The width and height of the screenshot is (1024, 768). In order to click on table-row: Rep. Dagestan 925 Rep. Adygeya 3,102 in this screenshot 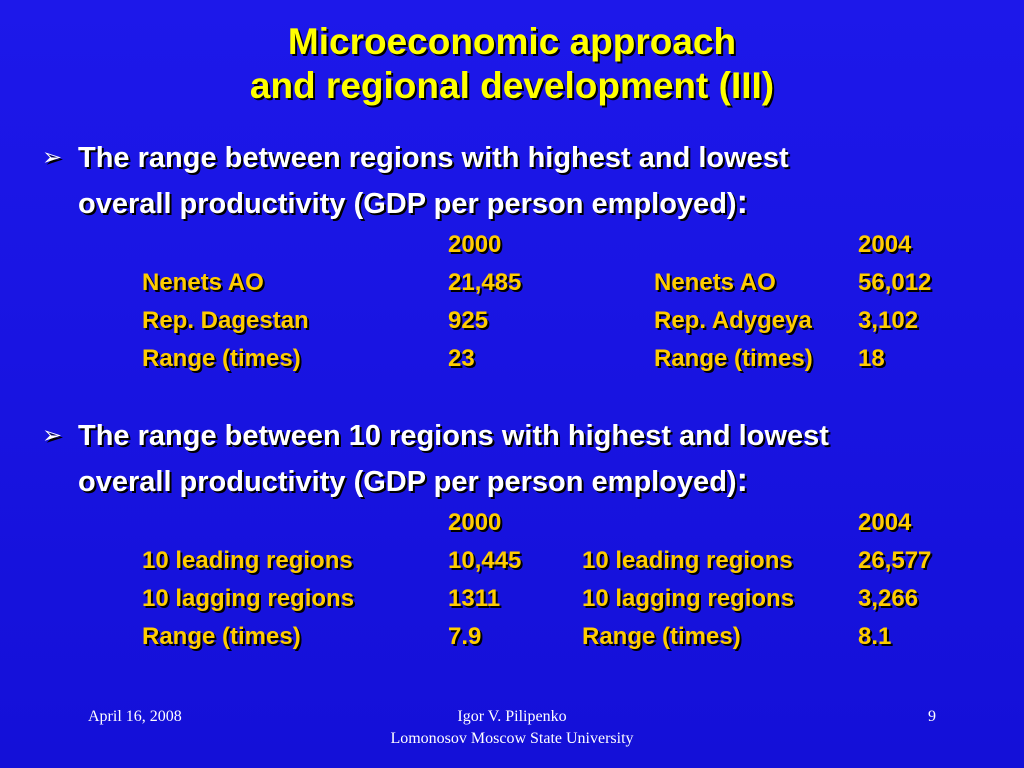, I will do `click(512, 321)`.